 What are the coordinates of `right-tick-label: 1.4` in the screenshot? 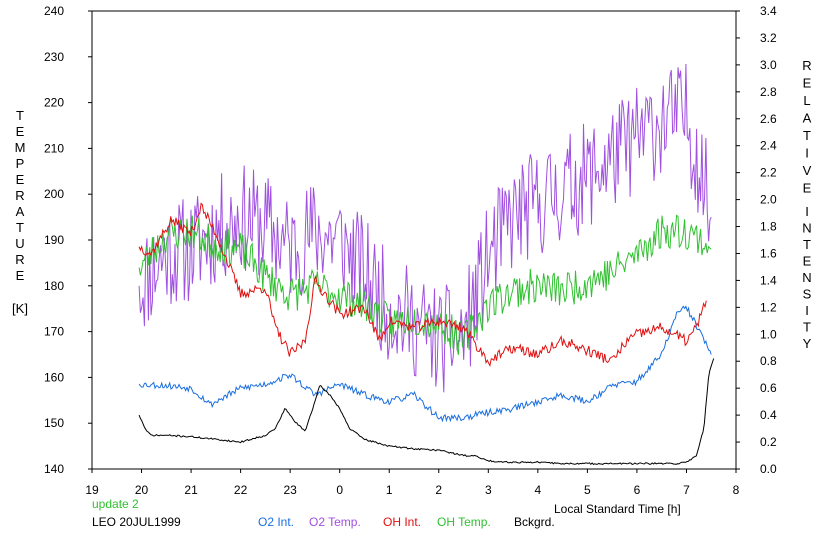 It's located at (768, 280).